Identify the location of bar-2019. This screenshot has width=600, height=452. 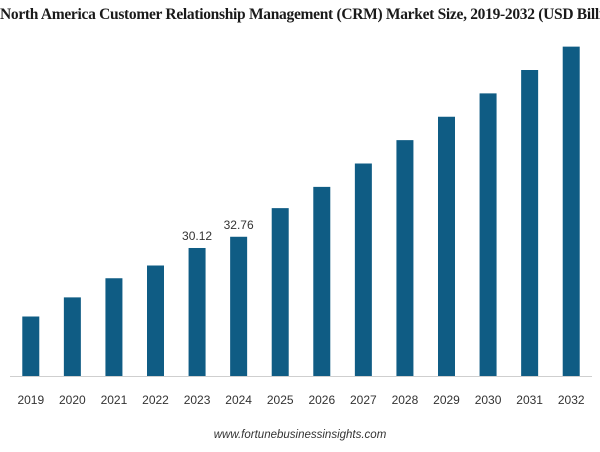
(31, 346).